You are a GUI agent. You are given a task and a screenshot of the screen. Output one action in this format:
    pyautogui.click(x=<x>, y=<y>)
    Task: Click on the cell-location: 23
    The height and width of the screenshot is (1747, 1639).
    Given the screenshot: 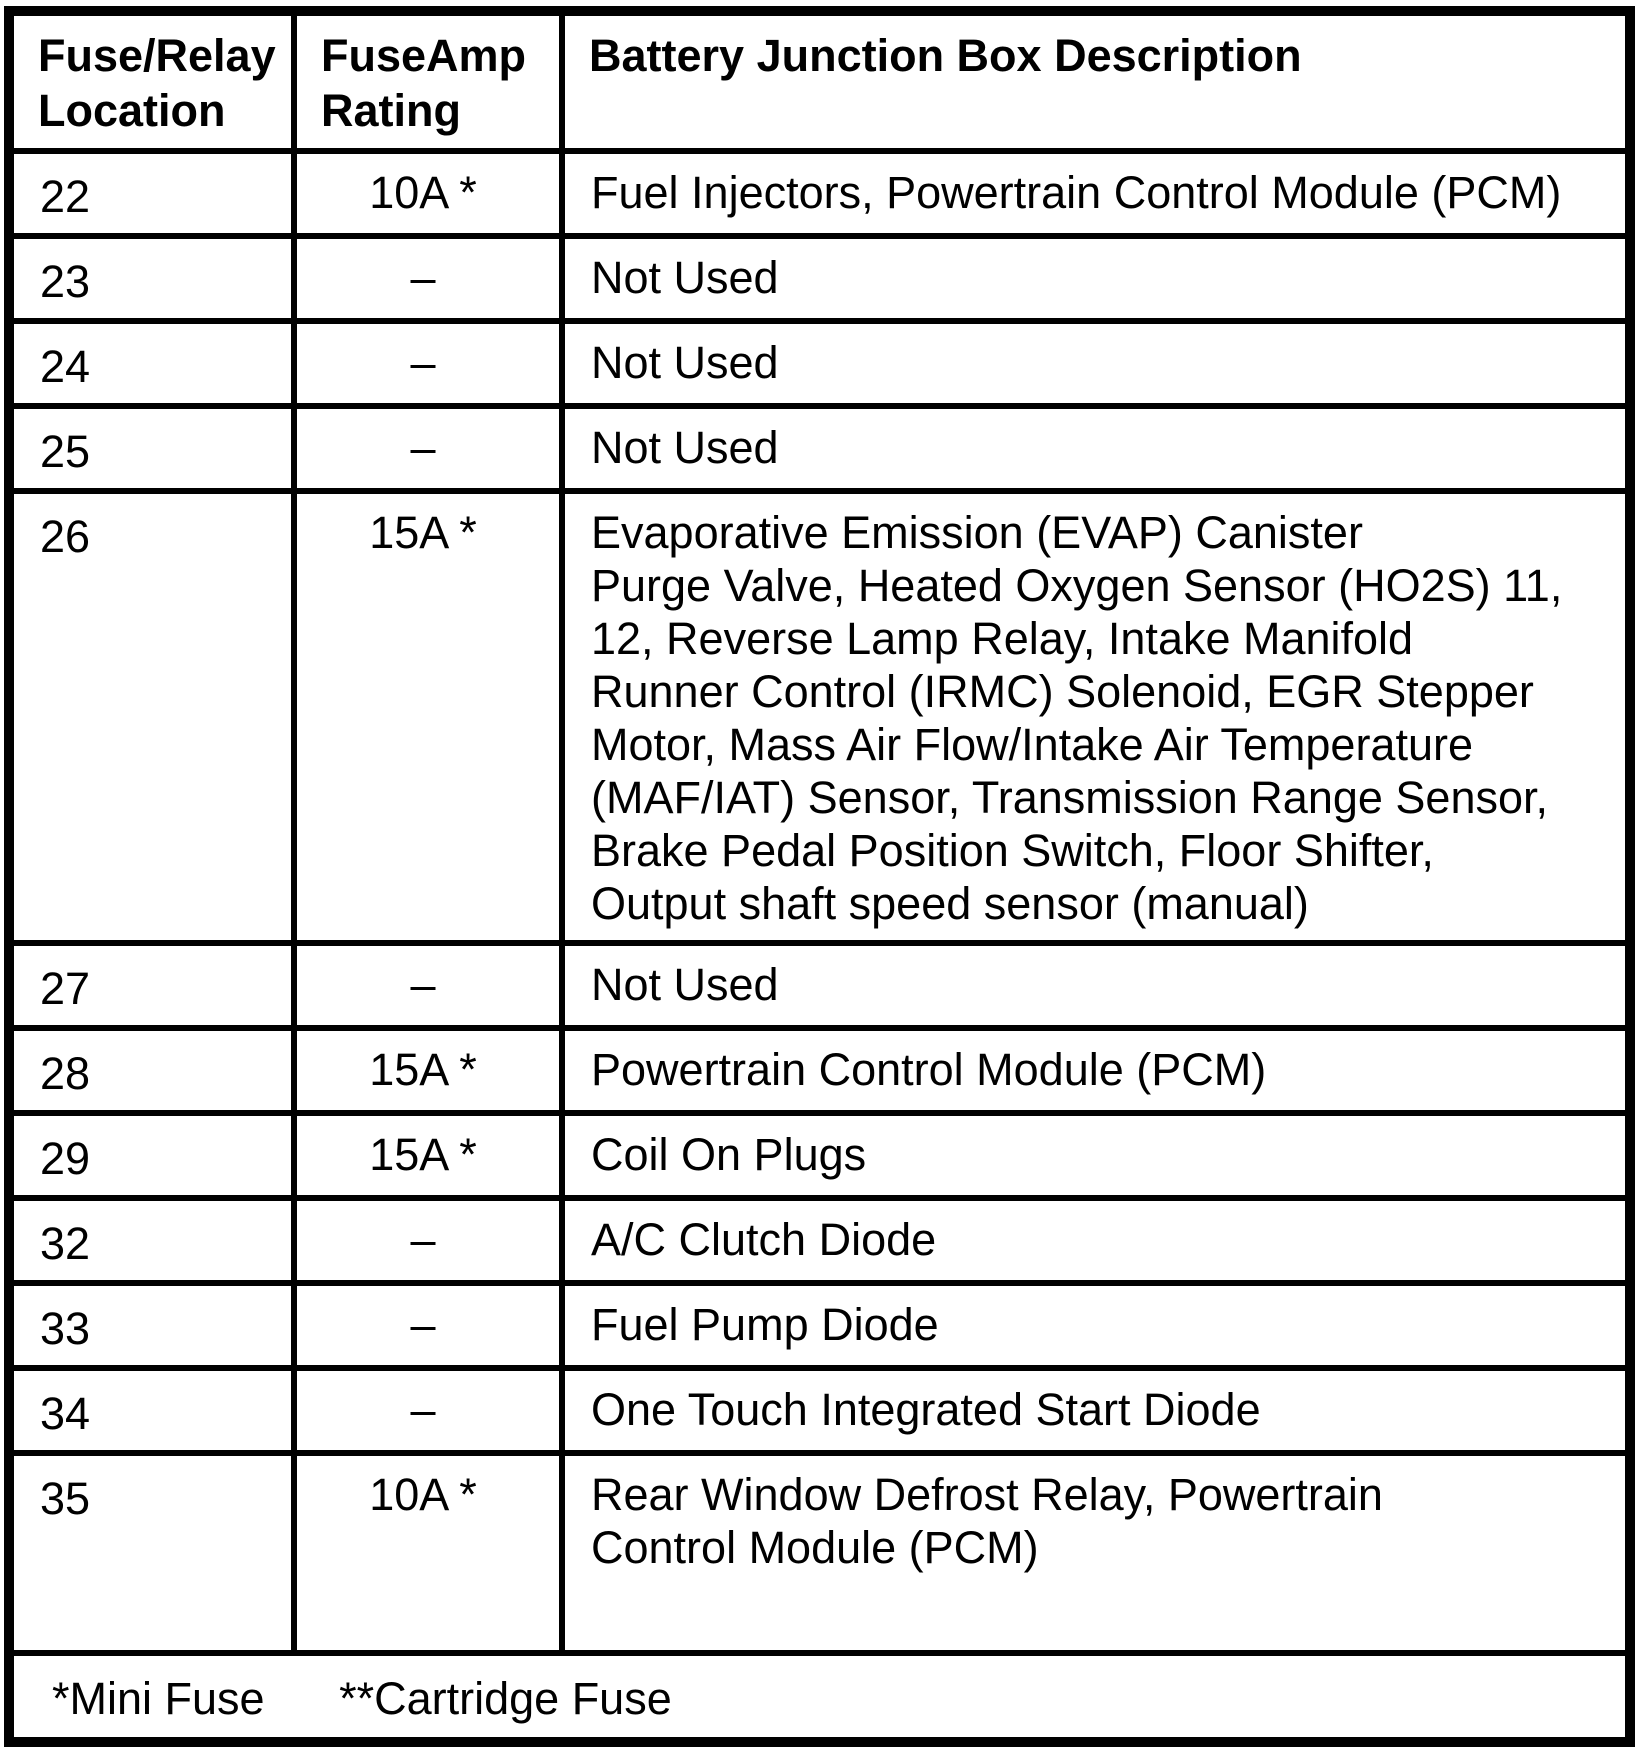 What is the action you would take?
    pyautogui.click(x=151, y=278)
    